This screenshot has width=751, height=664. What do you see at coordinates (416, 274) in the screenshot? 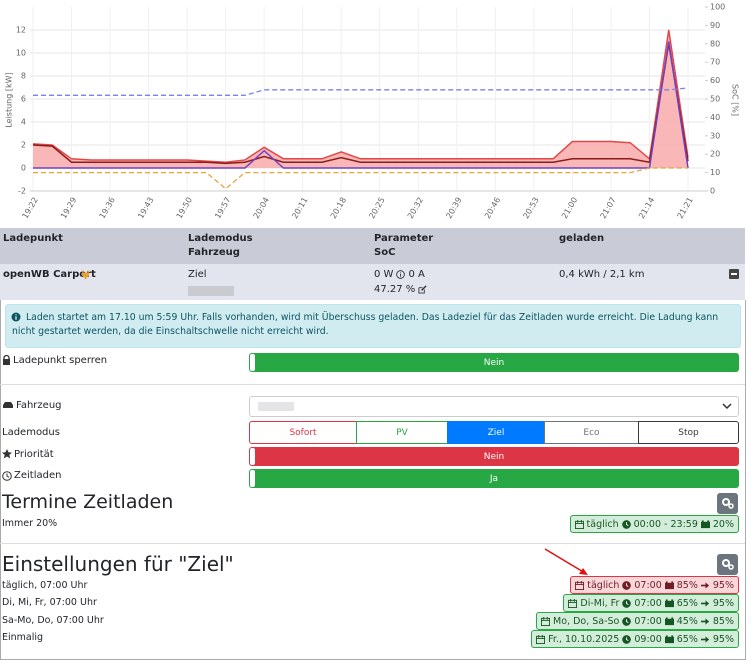
I see `current: 0 A` at bounding box center [416, 274].